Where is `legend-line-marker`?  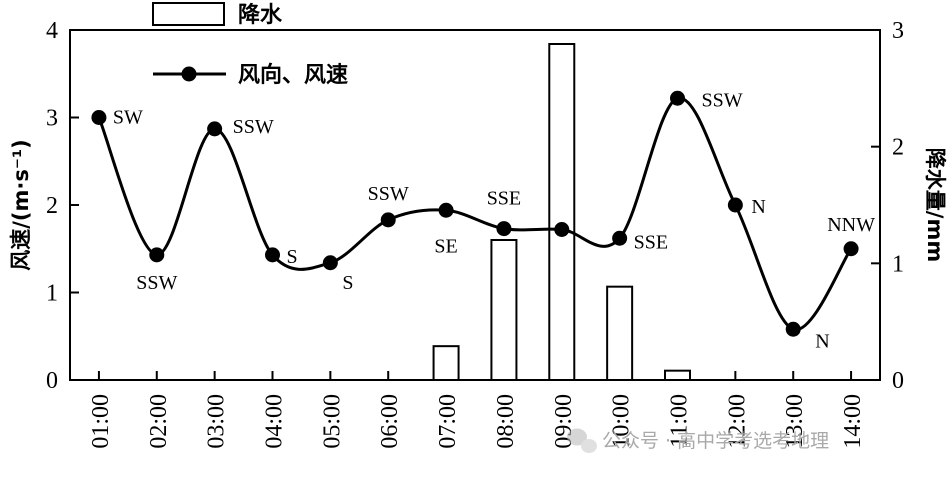 legend-line-marker is located at coordinates (189, 74).